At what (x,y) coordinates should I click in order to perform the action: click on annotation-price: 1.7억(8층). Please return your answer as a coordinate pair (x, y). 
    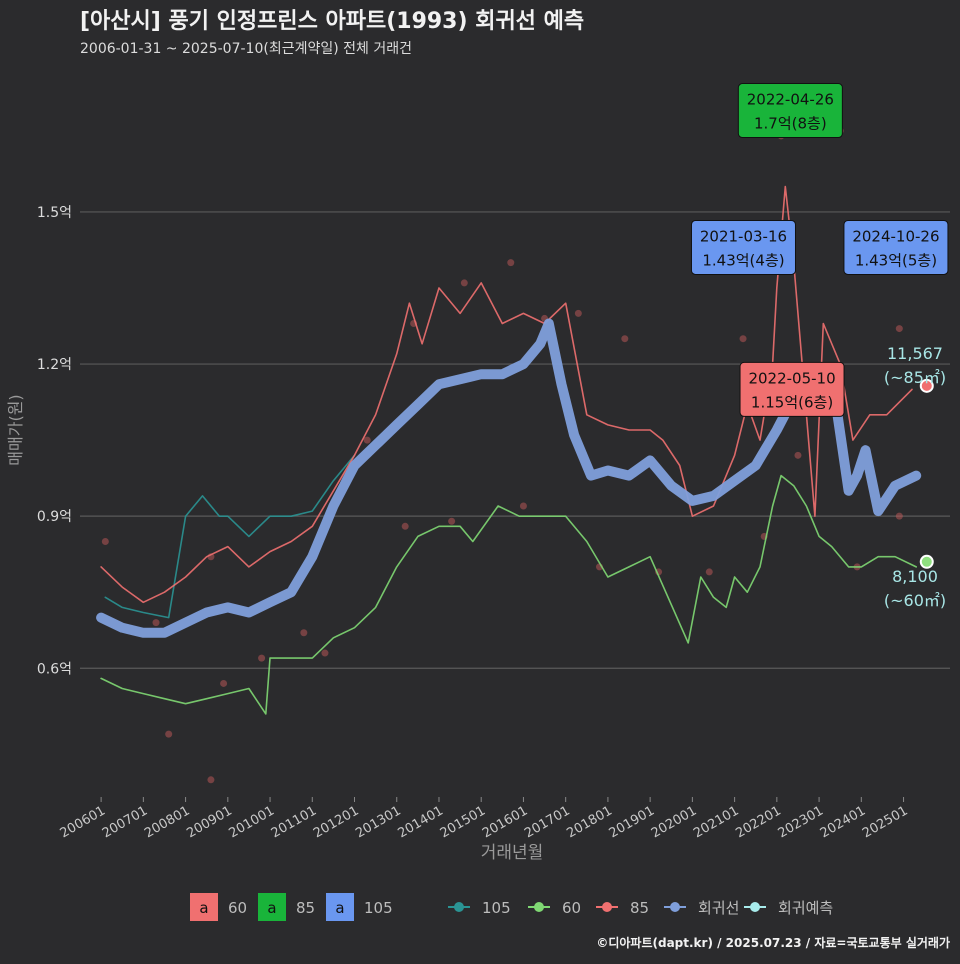
    Looking at the image, I should click on (790, 124).